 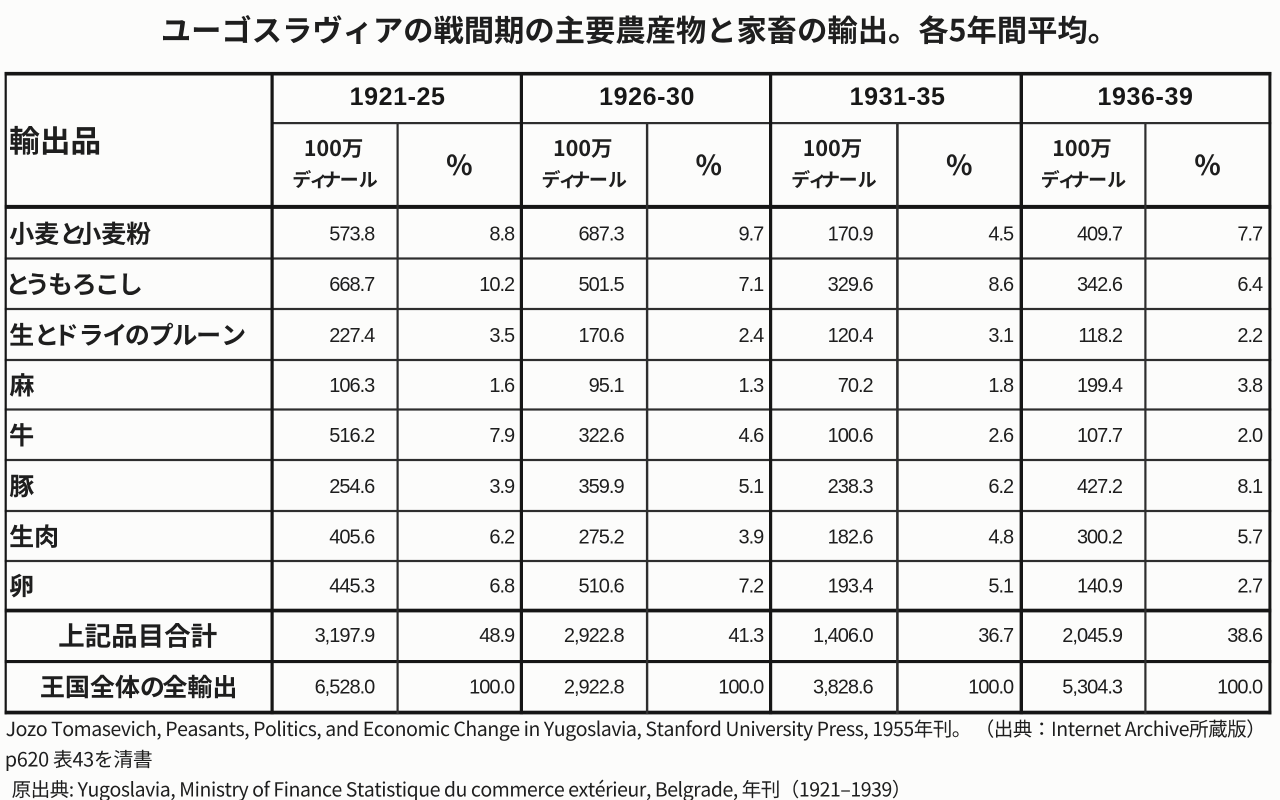 I want to click on svg-text: 9.7, so click(x=751, y=235).